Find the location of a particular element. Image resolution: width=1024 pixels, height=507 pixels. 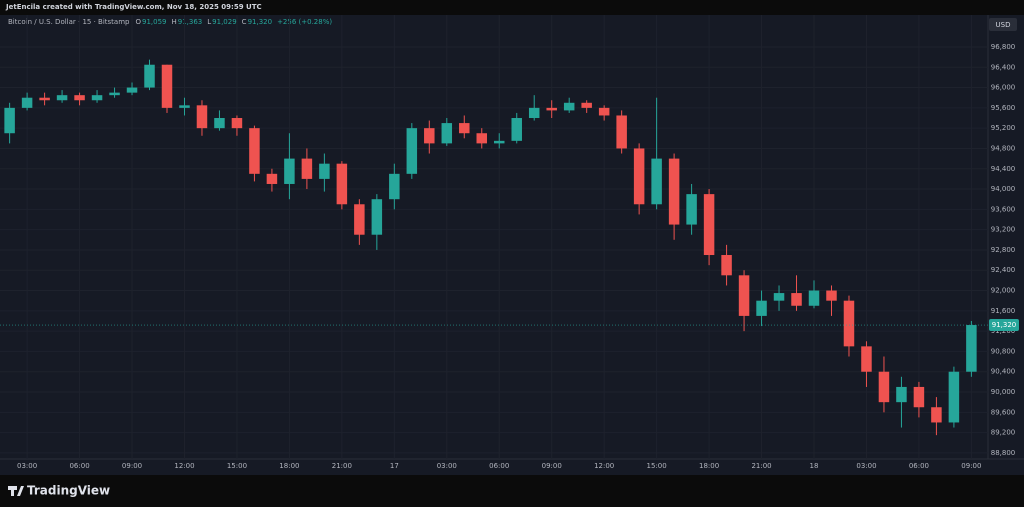

y-tick-label: 93,600 is located at coordinates (1003, 209).